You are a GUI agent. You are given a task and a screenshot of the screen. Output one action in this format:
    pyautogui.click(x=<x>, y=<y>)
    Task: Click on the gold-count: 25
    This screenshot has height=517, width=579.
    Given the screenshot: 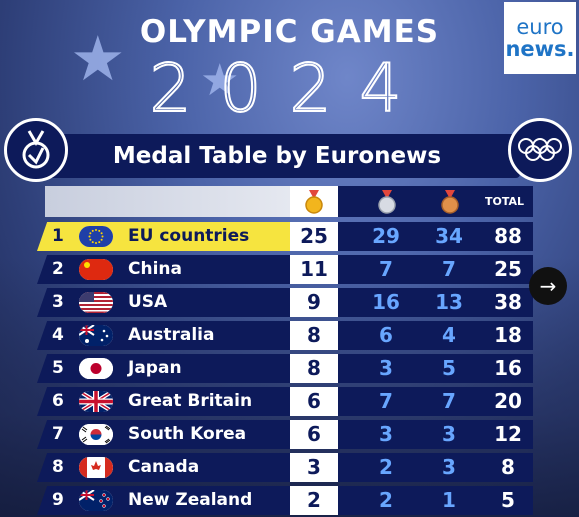 What is the action you would take?
    pyautogui.click(x=314, y=236)
    